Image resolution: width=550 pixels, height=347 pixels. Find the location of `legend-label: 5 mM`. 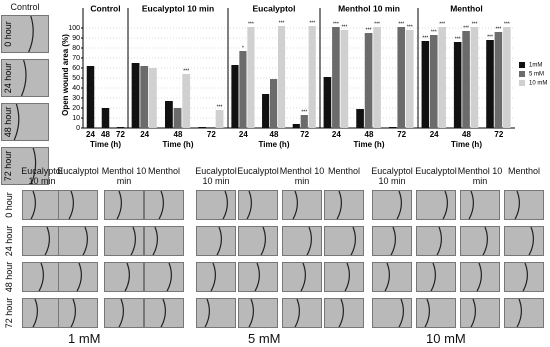

legend-label: 5 mM is located at coordinates (536, 75).